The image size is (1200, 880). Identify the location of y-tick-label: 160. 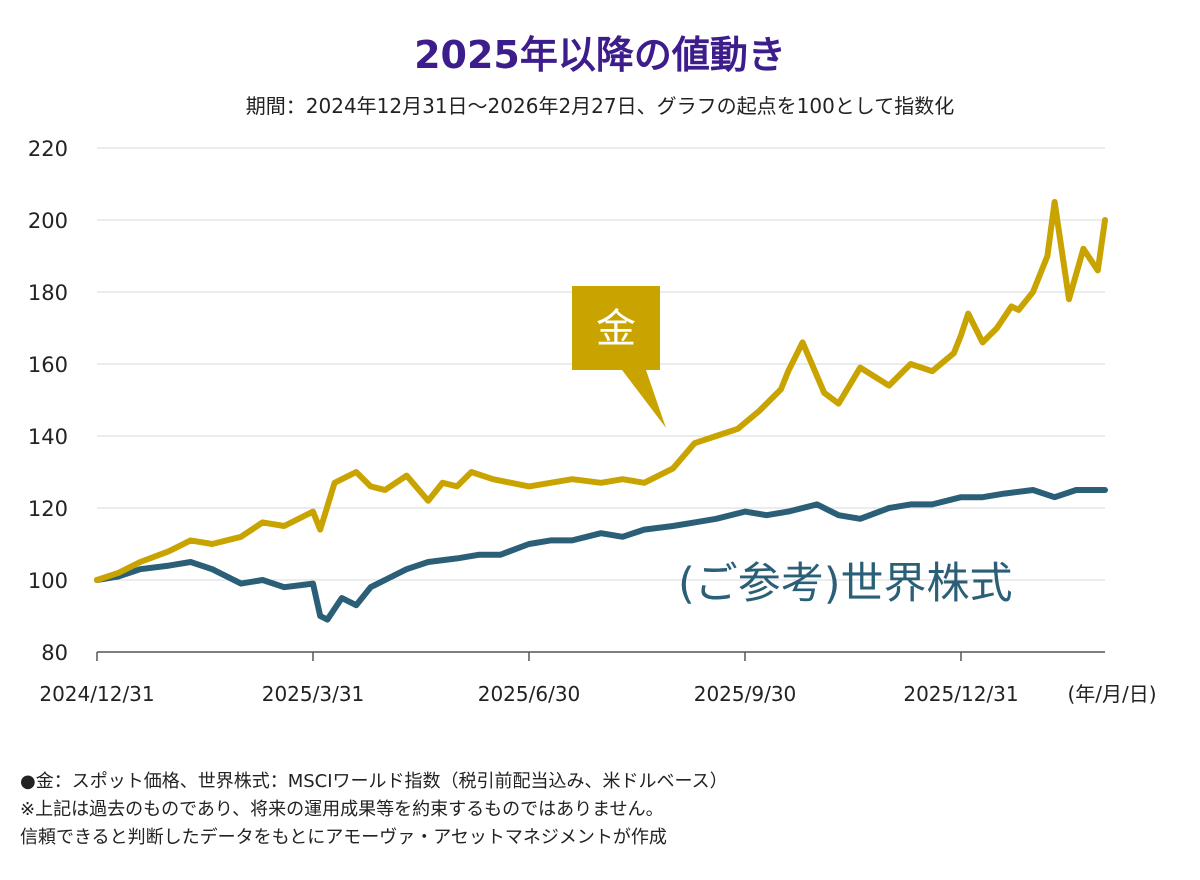
(48, 365).